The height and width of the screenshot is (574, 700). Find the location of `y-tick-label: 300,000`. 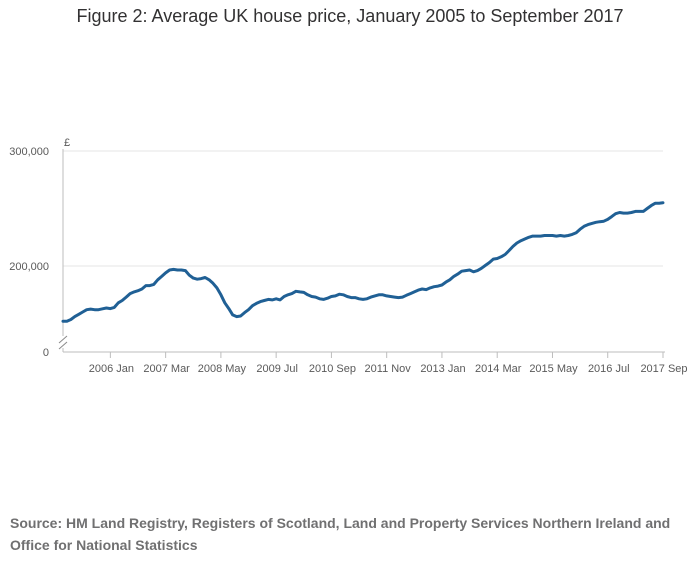

y-tick-label: 300,000 is located at coordinates (29, 152).